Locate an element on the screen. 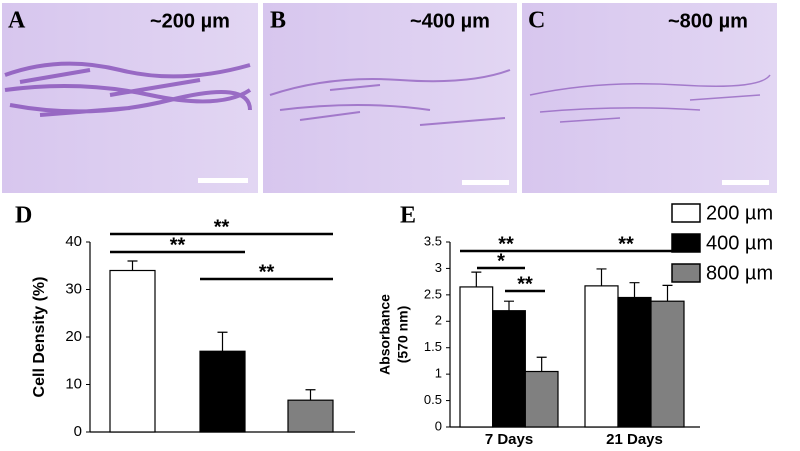 The height and width of the screenshot is (451, 800). panel-letter: B is located at coordinates (278, 21).